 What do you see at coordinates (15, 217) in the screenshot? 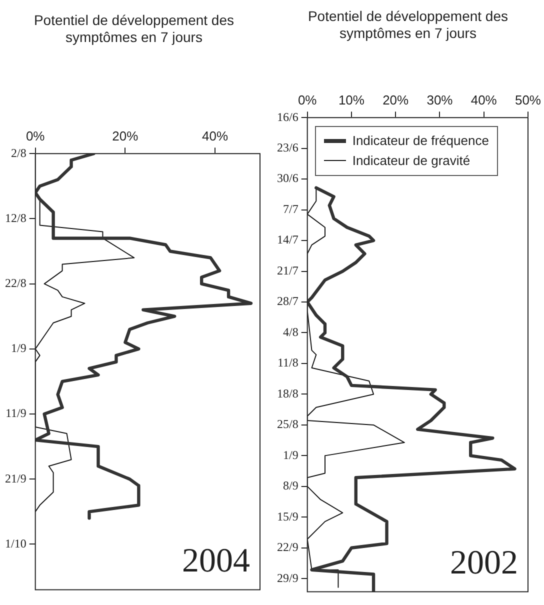
I see `y-tick-label: 12/8` at bounding box center [15, 217].